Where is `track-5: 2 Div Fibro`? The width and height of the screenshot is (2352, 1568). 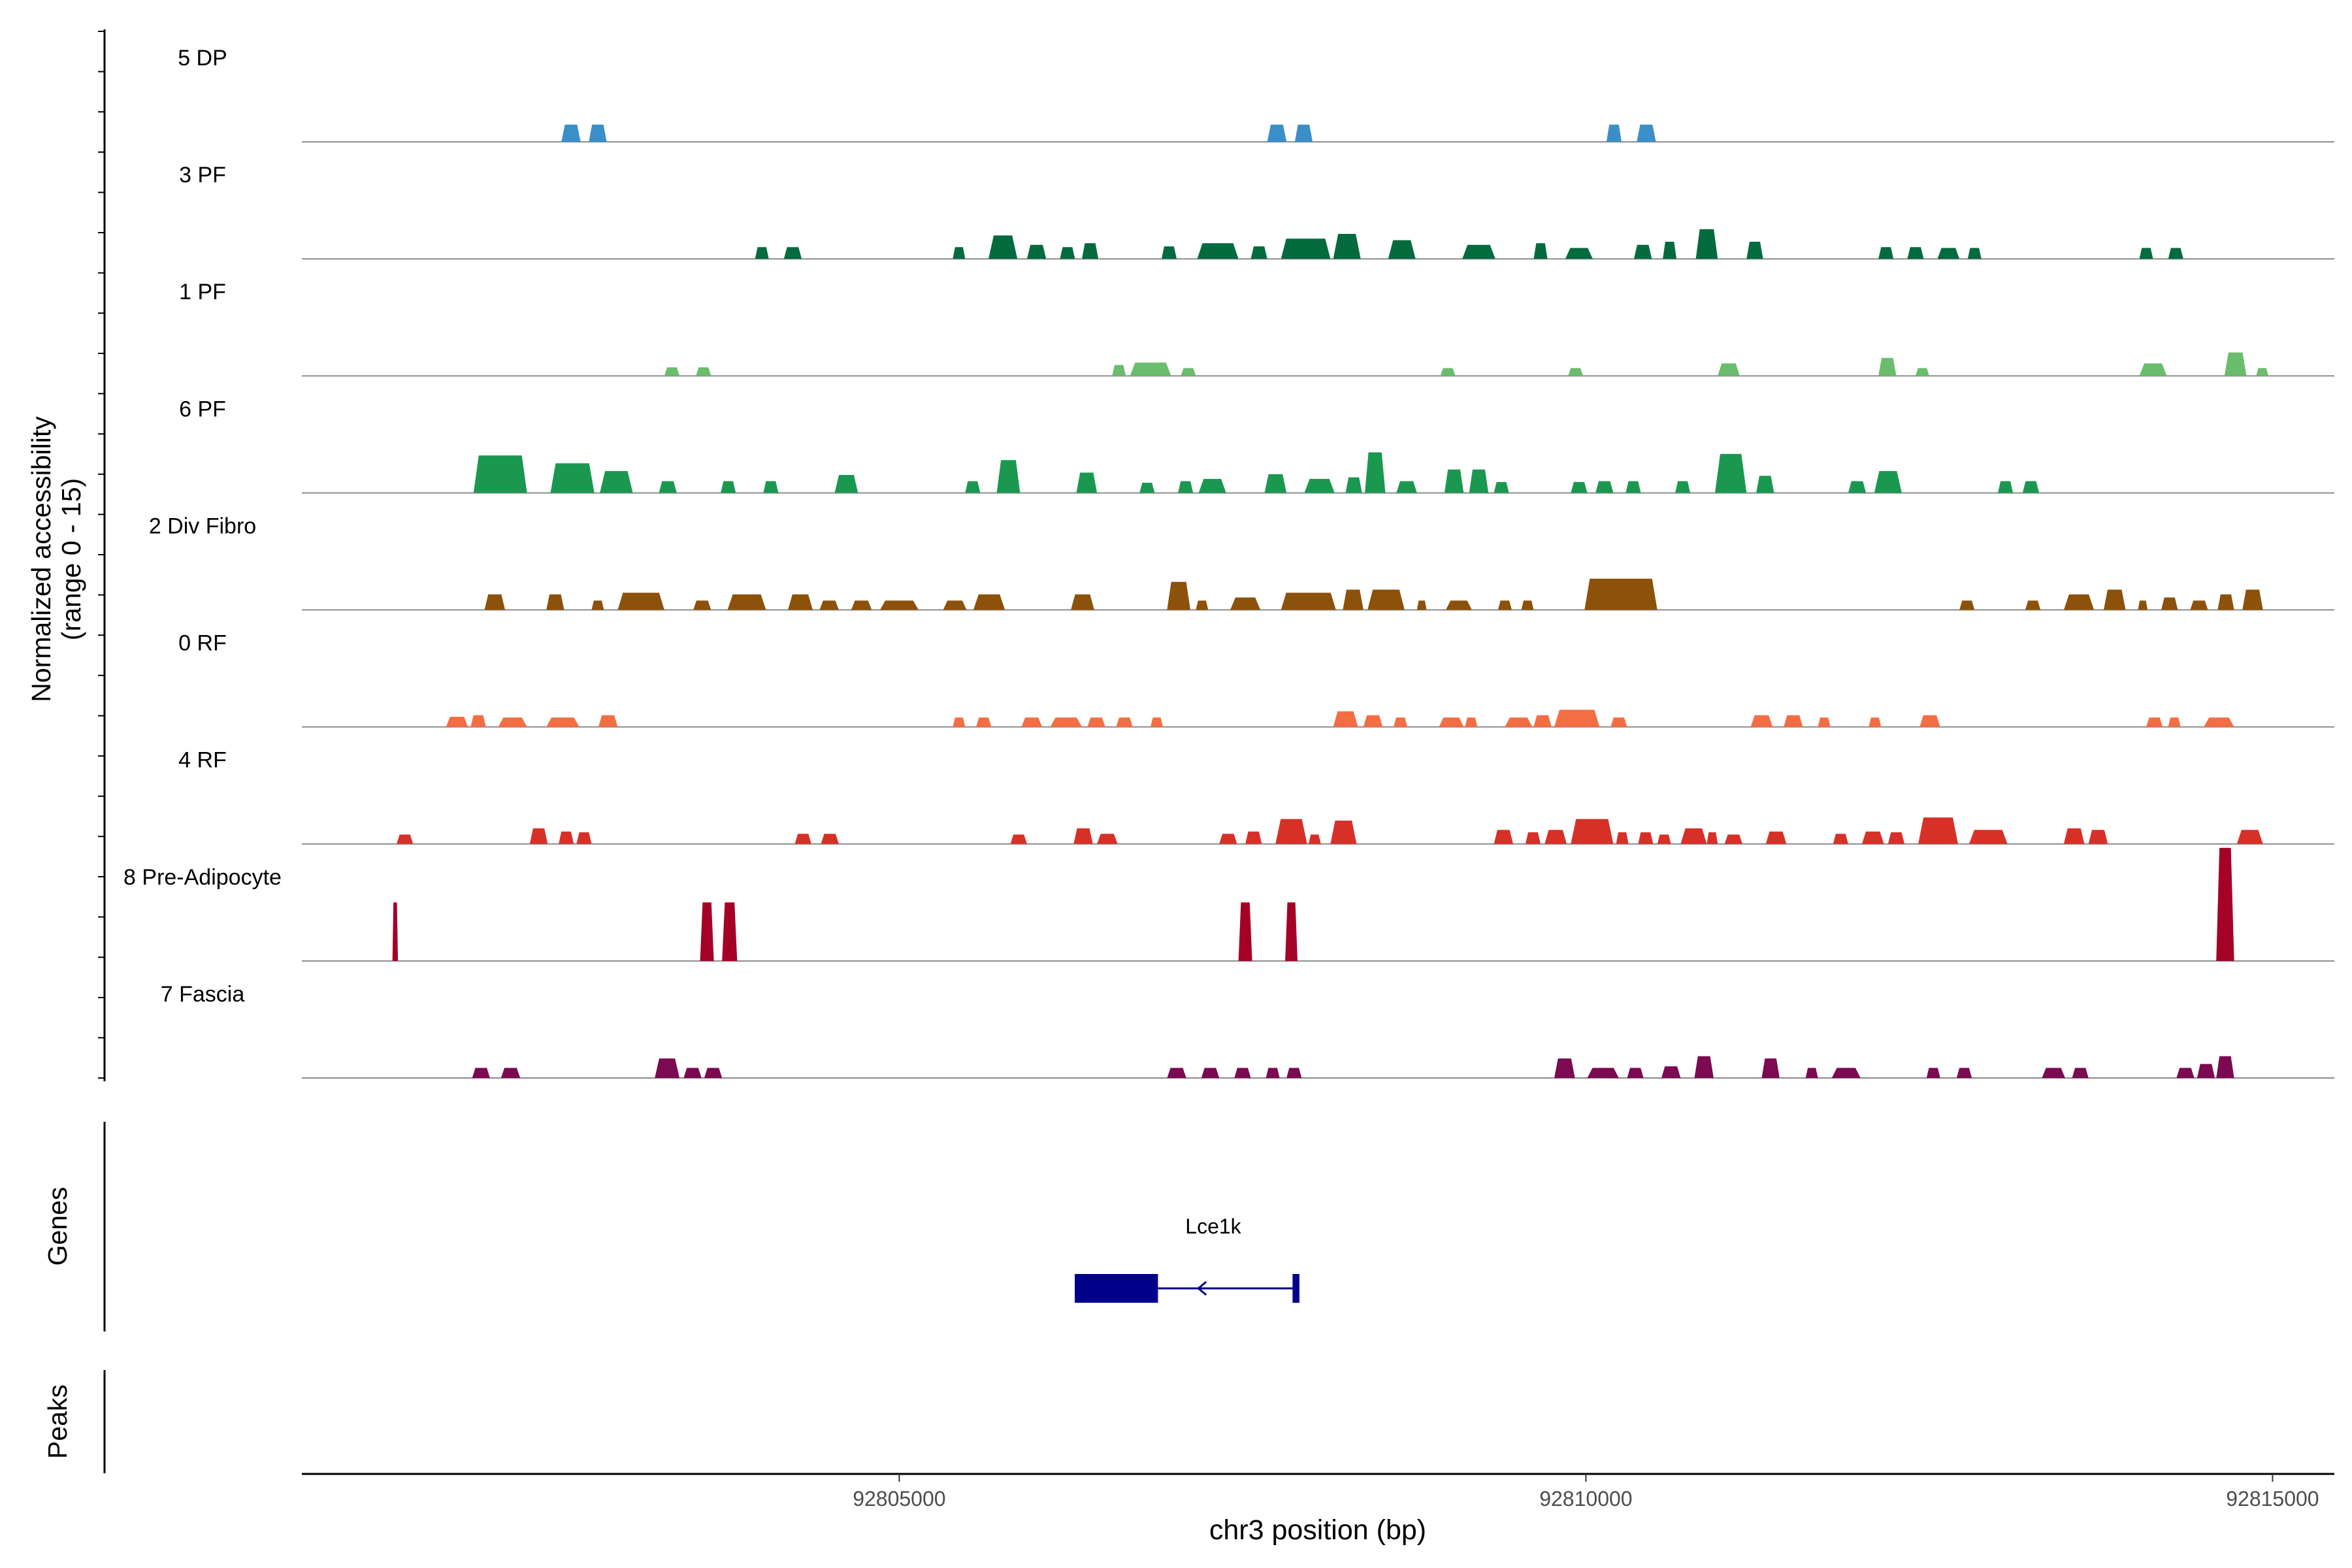 track-5: 2 Div Fibro is located at coordinates (1241, 562).